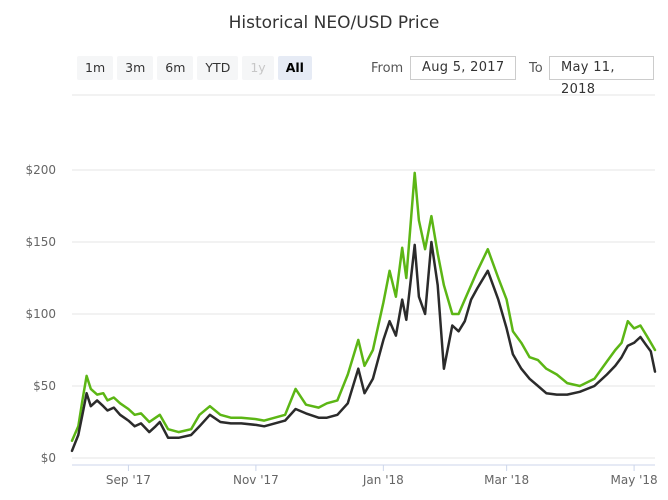 This screenshot has width=668, height=500. I want to click on y-tick-label: $100, so click(40, 314).